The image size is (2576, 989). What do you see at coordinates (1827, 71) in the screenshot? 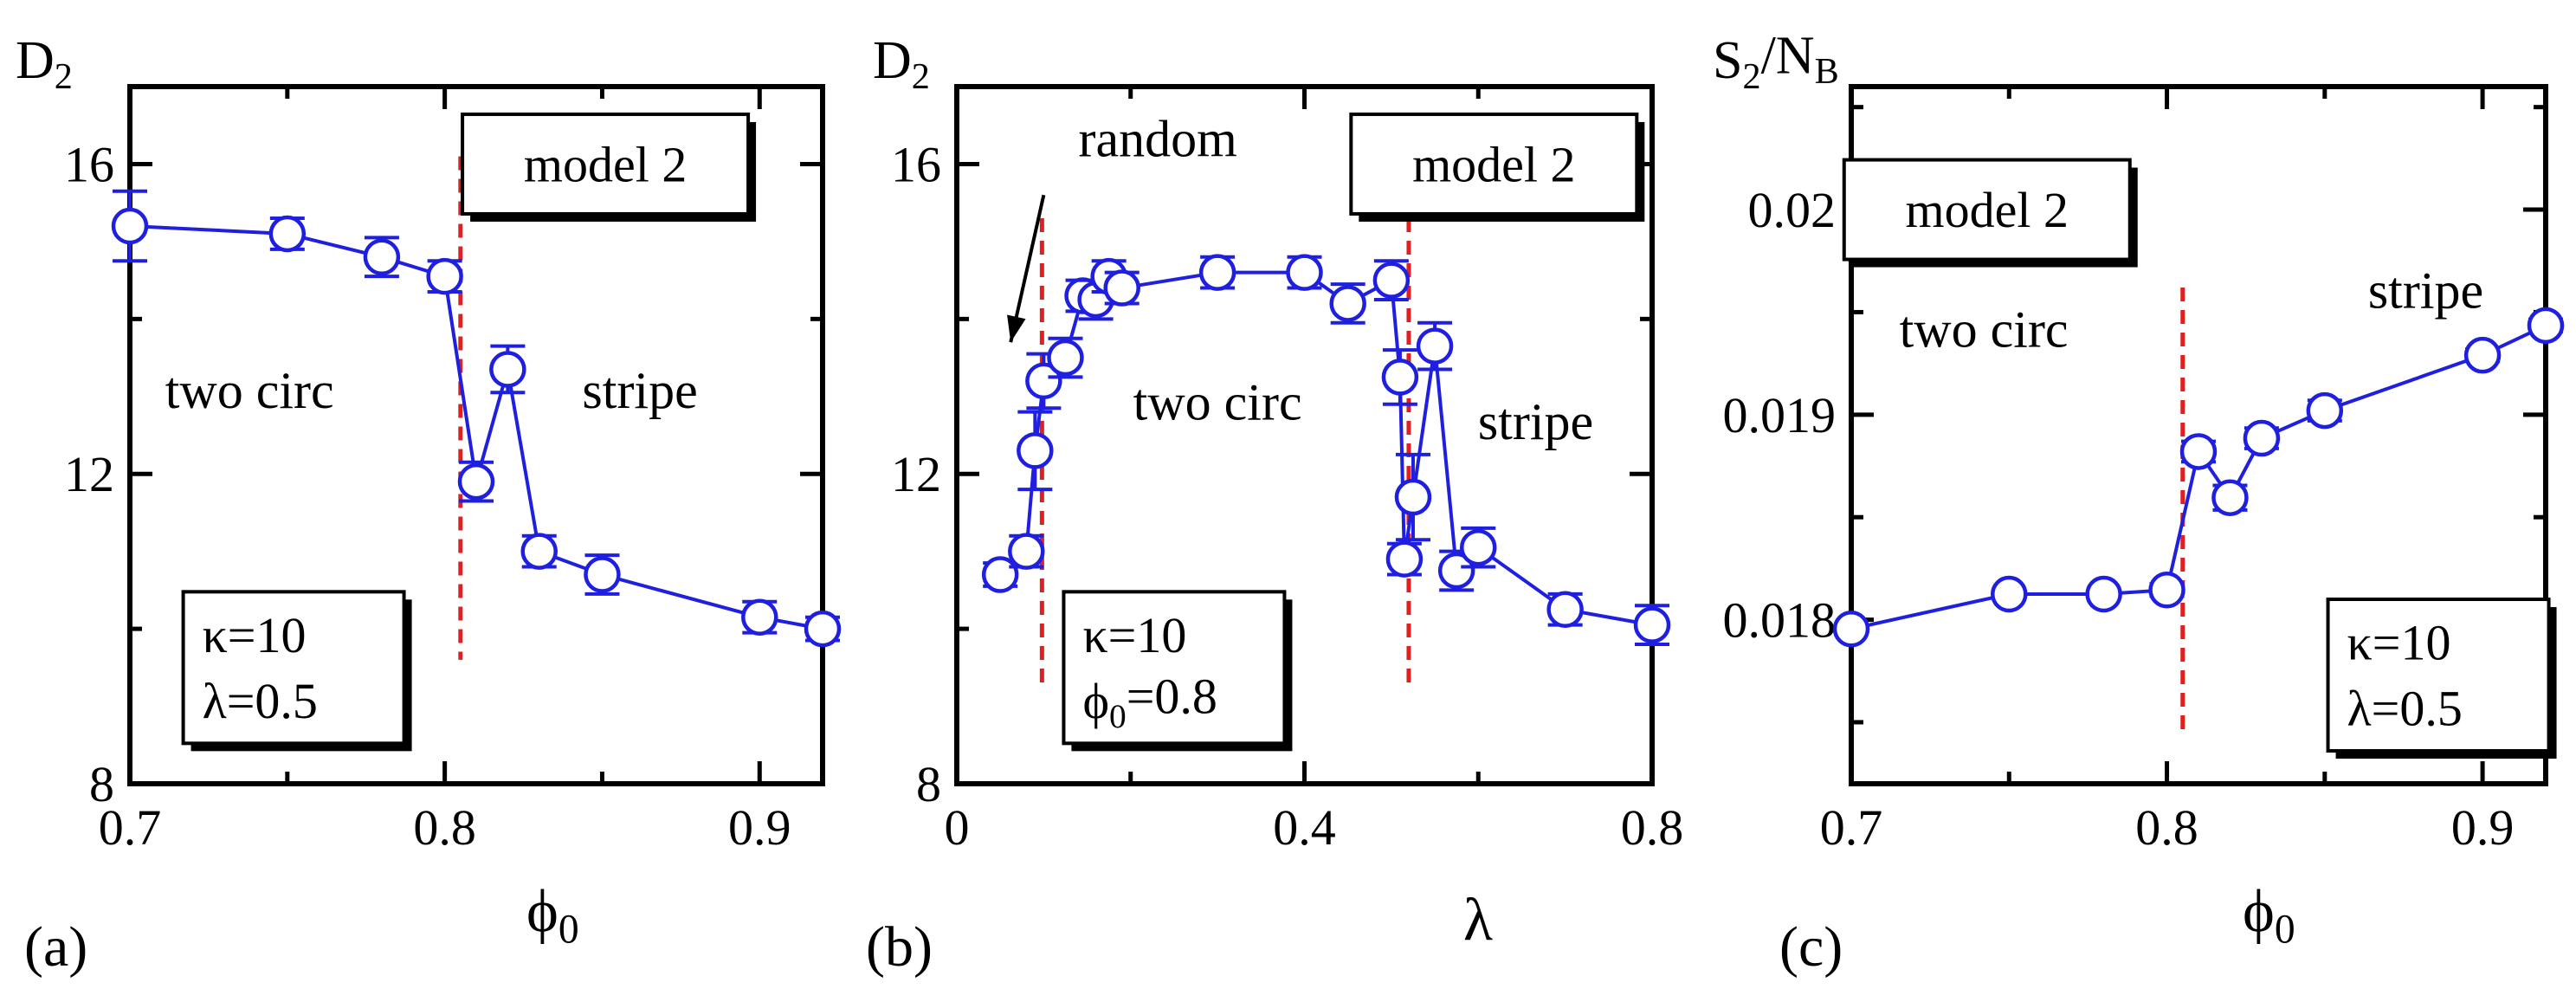
I see `y-axis-label-sub: B` at bounding box center [1827, 71].